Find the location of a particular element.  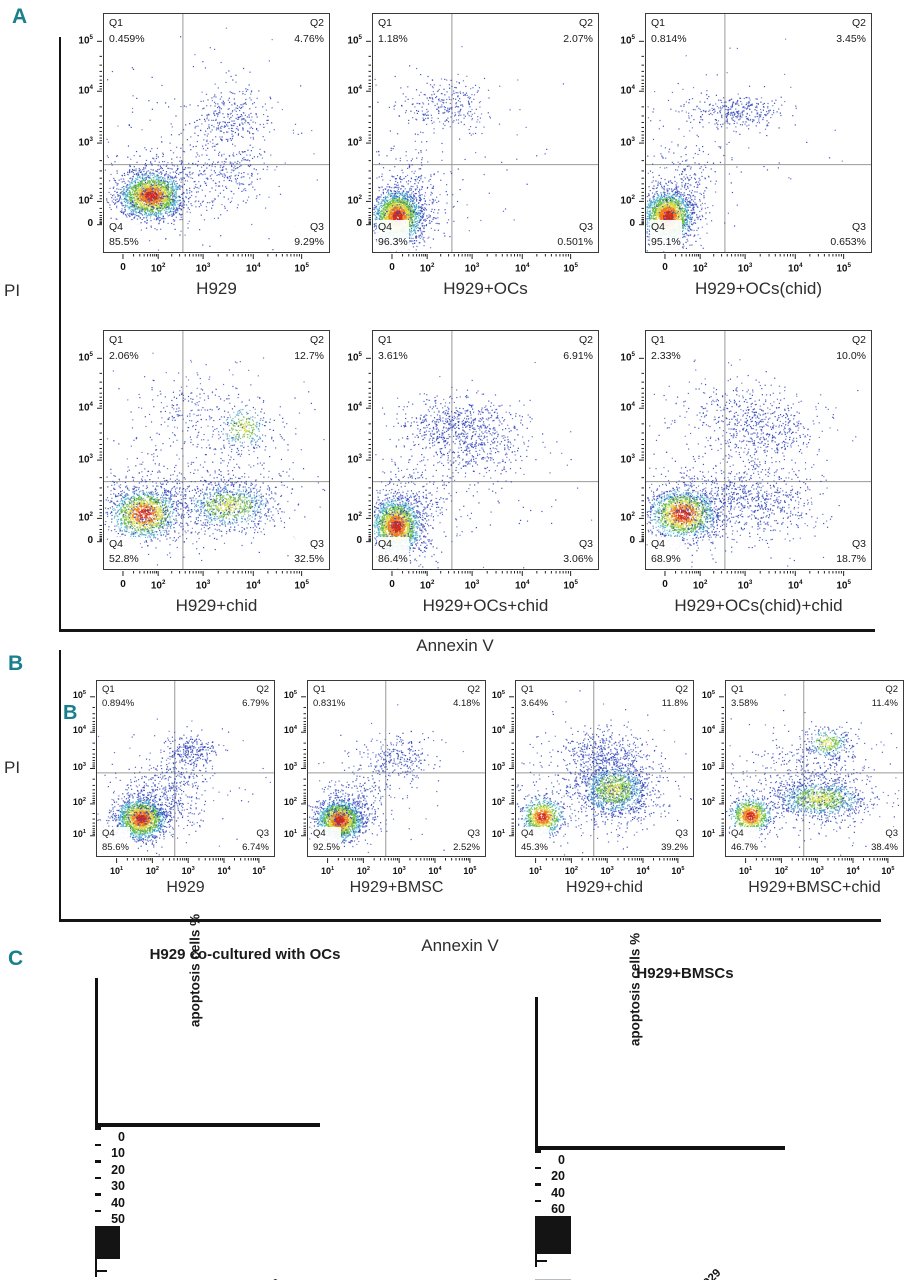

quadrant-q2: Q2 6.91% is located at coordinates (578, 349).